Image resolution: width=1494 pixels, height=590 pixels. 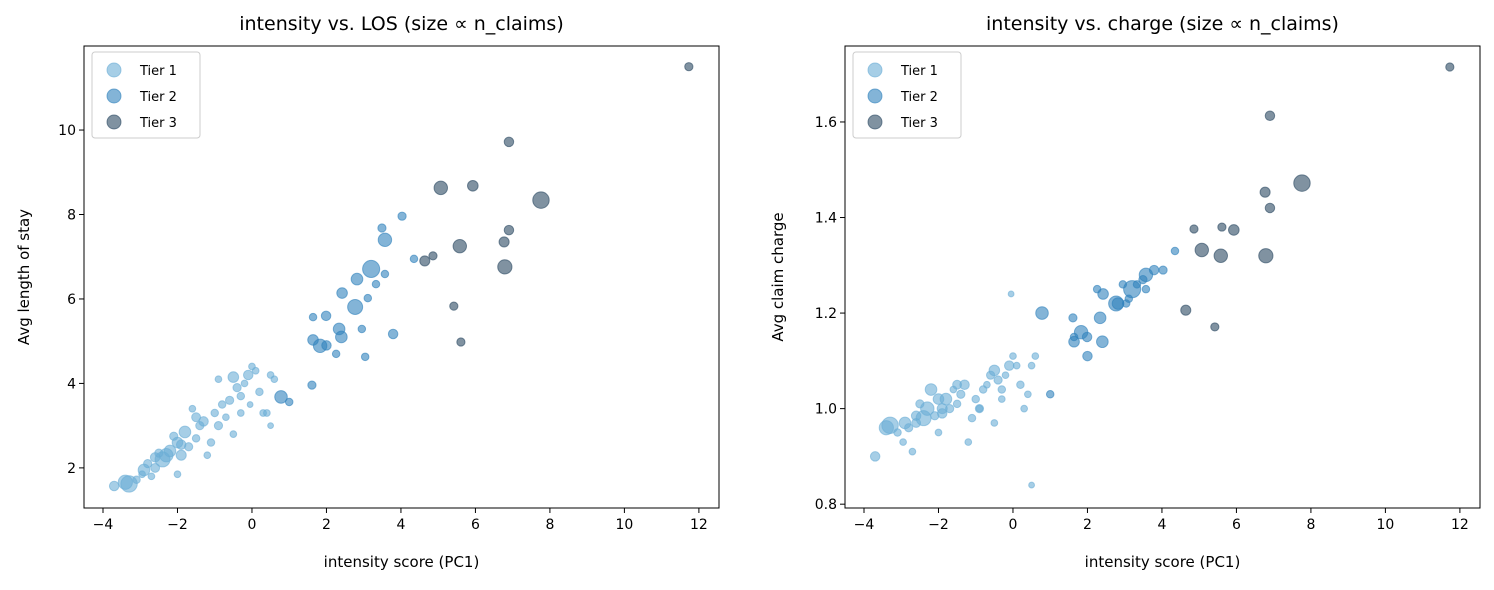 What do you see at coordinates (1310, 525) in the screenshot?
I see `x-tick-label: 8` at bounding box center [1310, 525].